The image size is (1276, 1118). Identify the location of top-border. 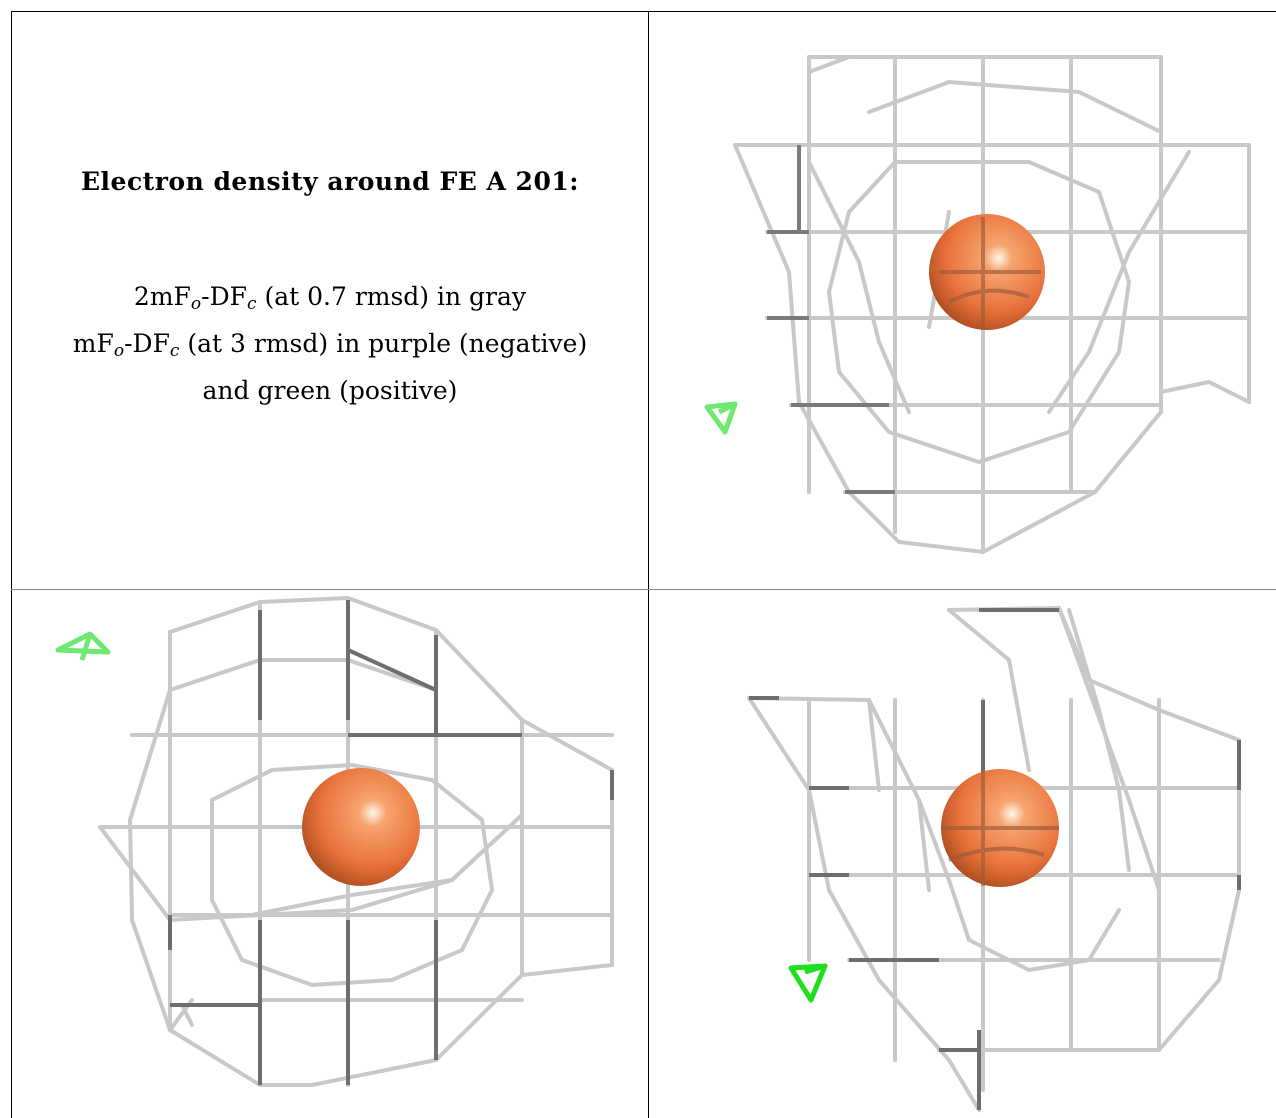
(643, 11).